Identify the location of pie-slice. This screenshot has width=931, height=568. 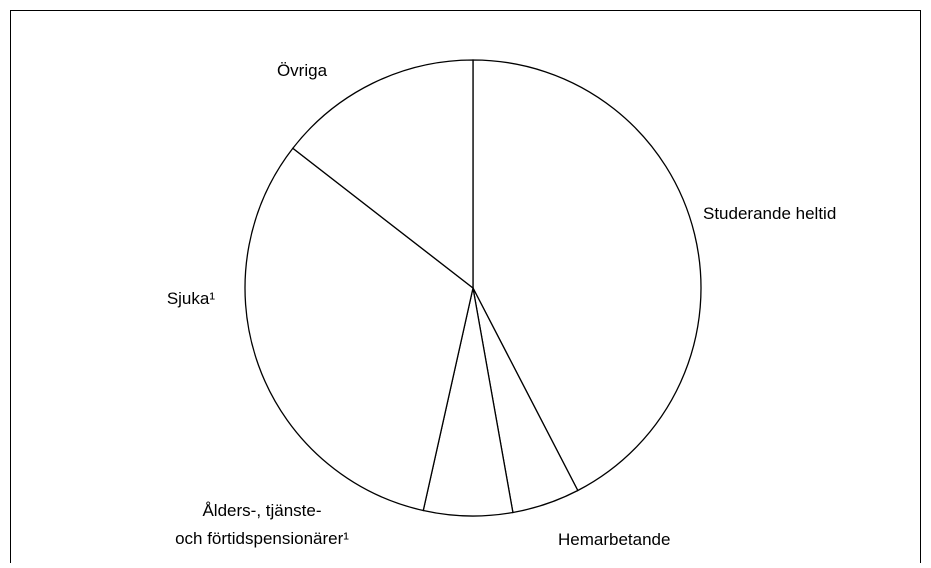
(382, 174).